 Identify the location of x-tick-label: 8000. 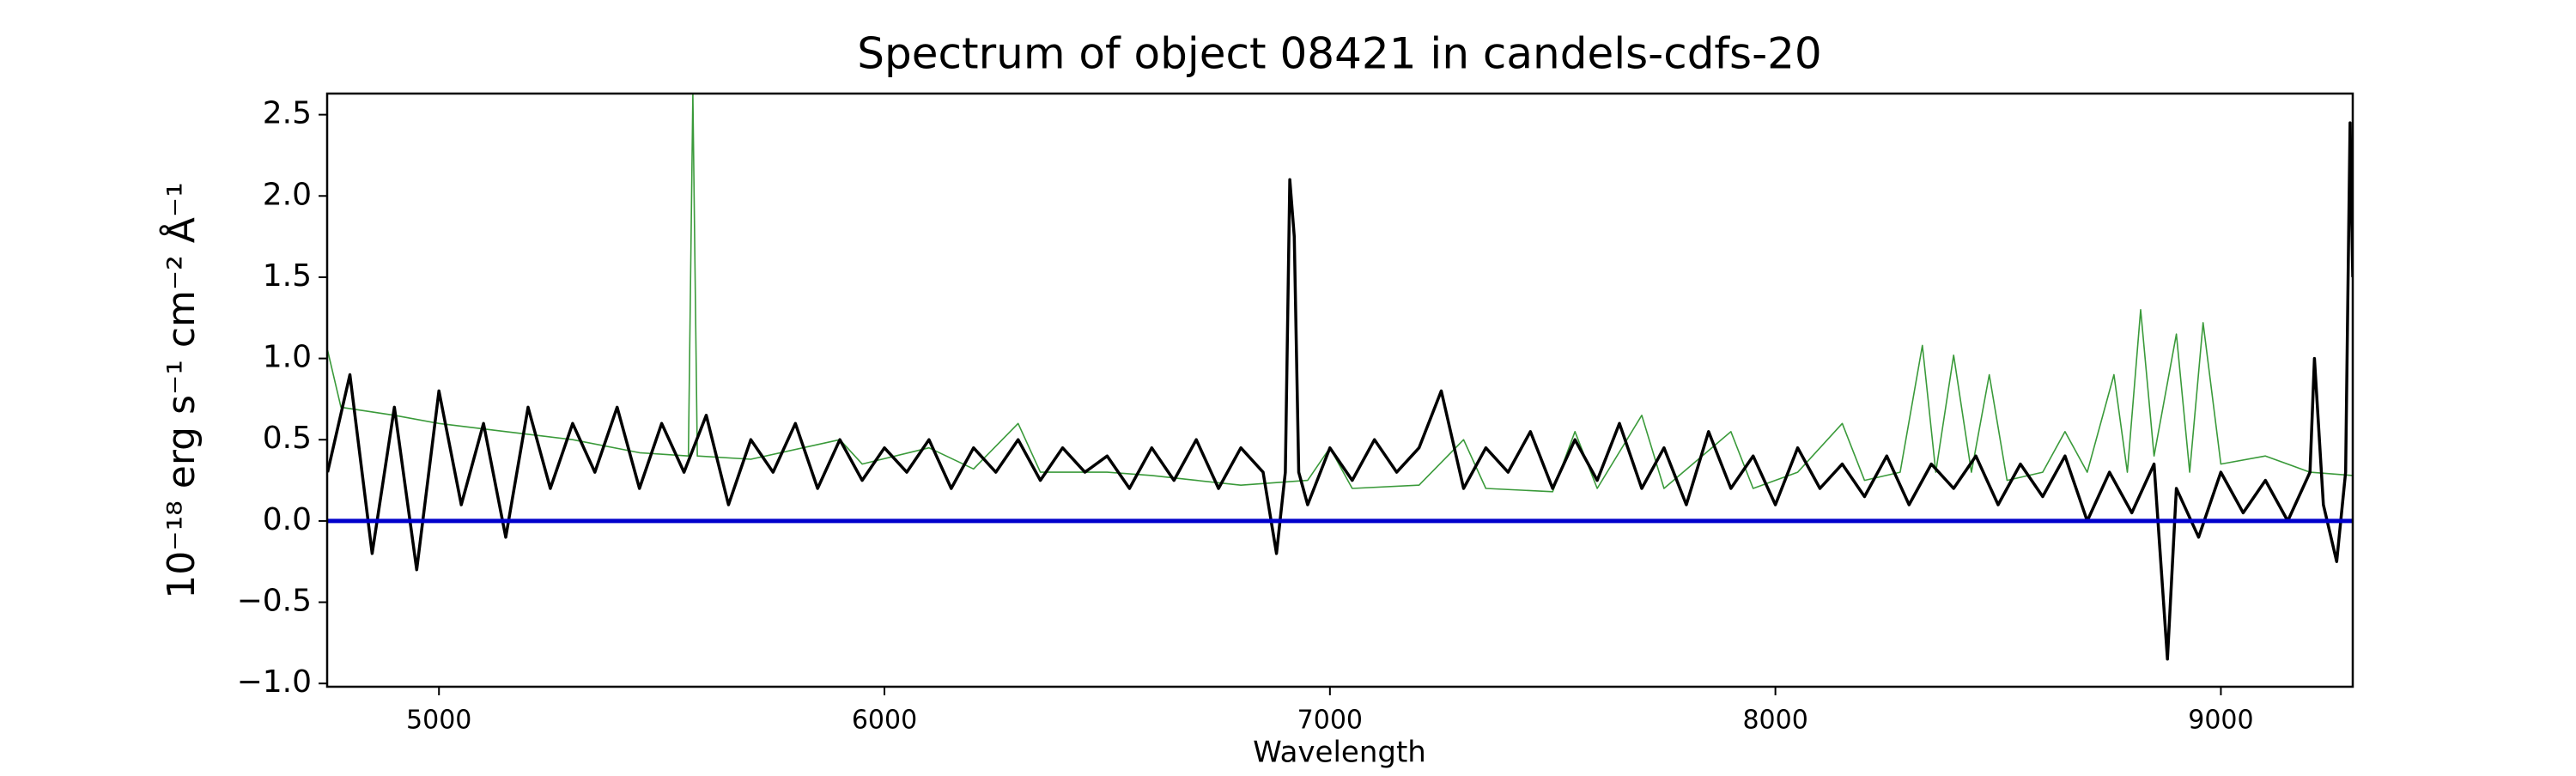
(1775, 721).